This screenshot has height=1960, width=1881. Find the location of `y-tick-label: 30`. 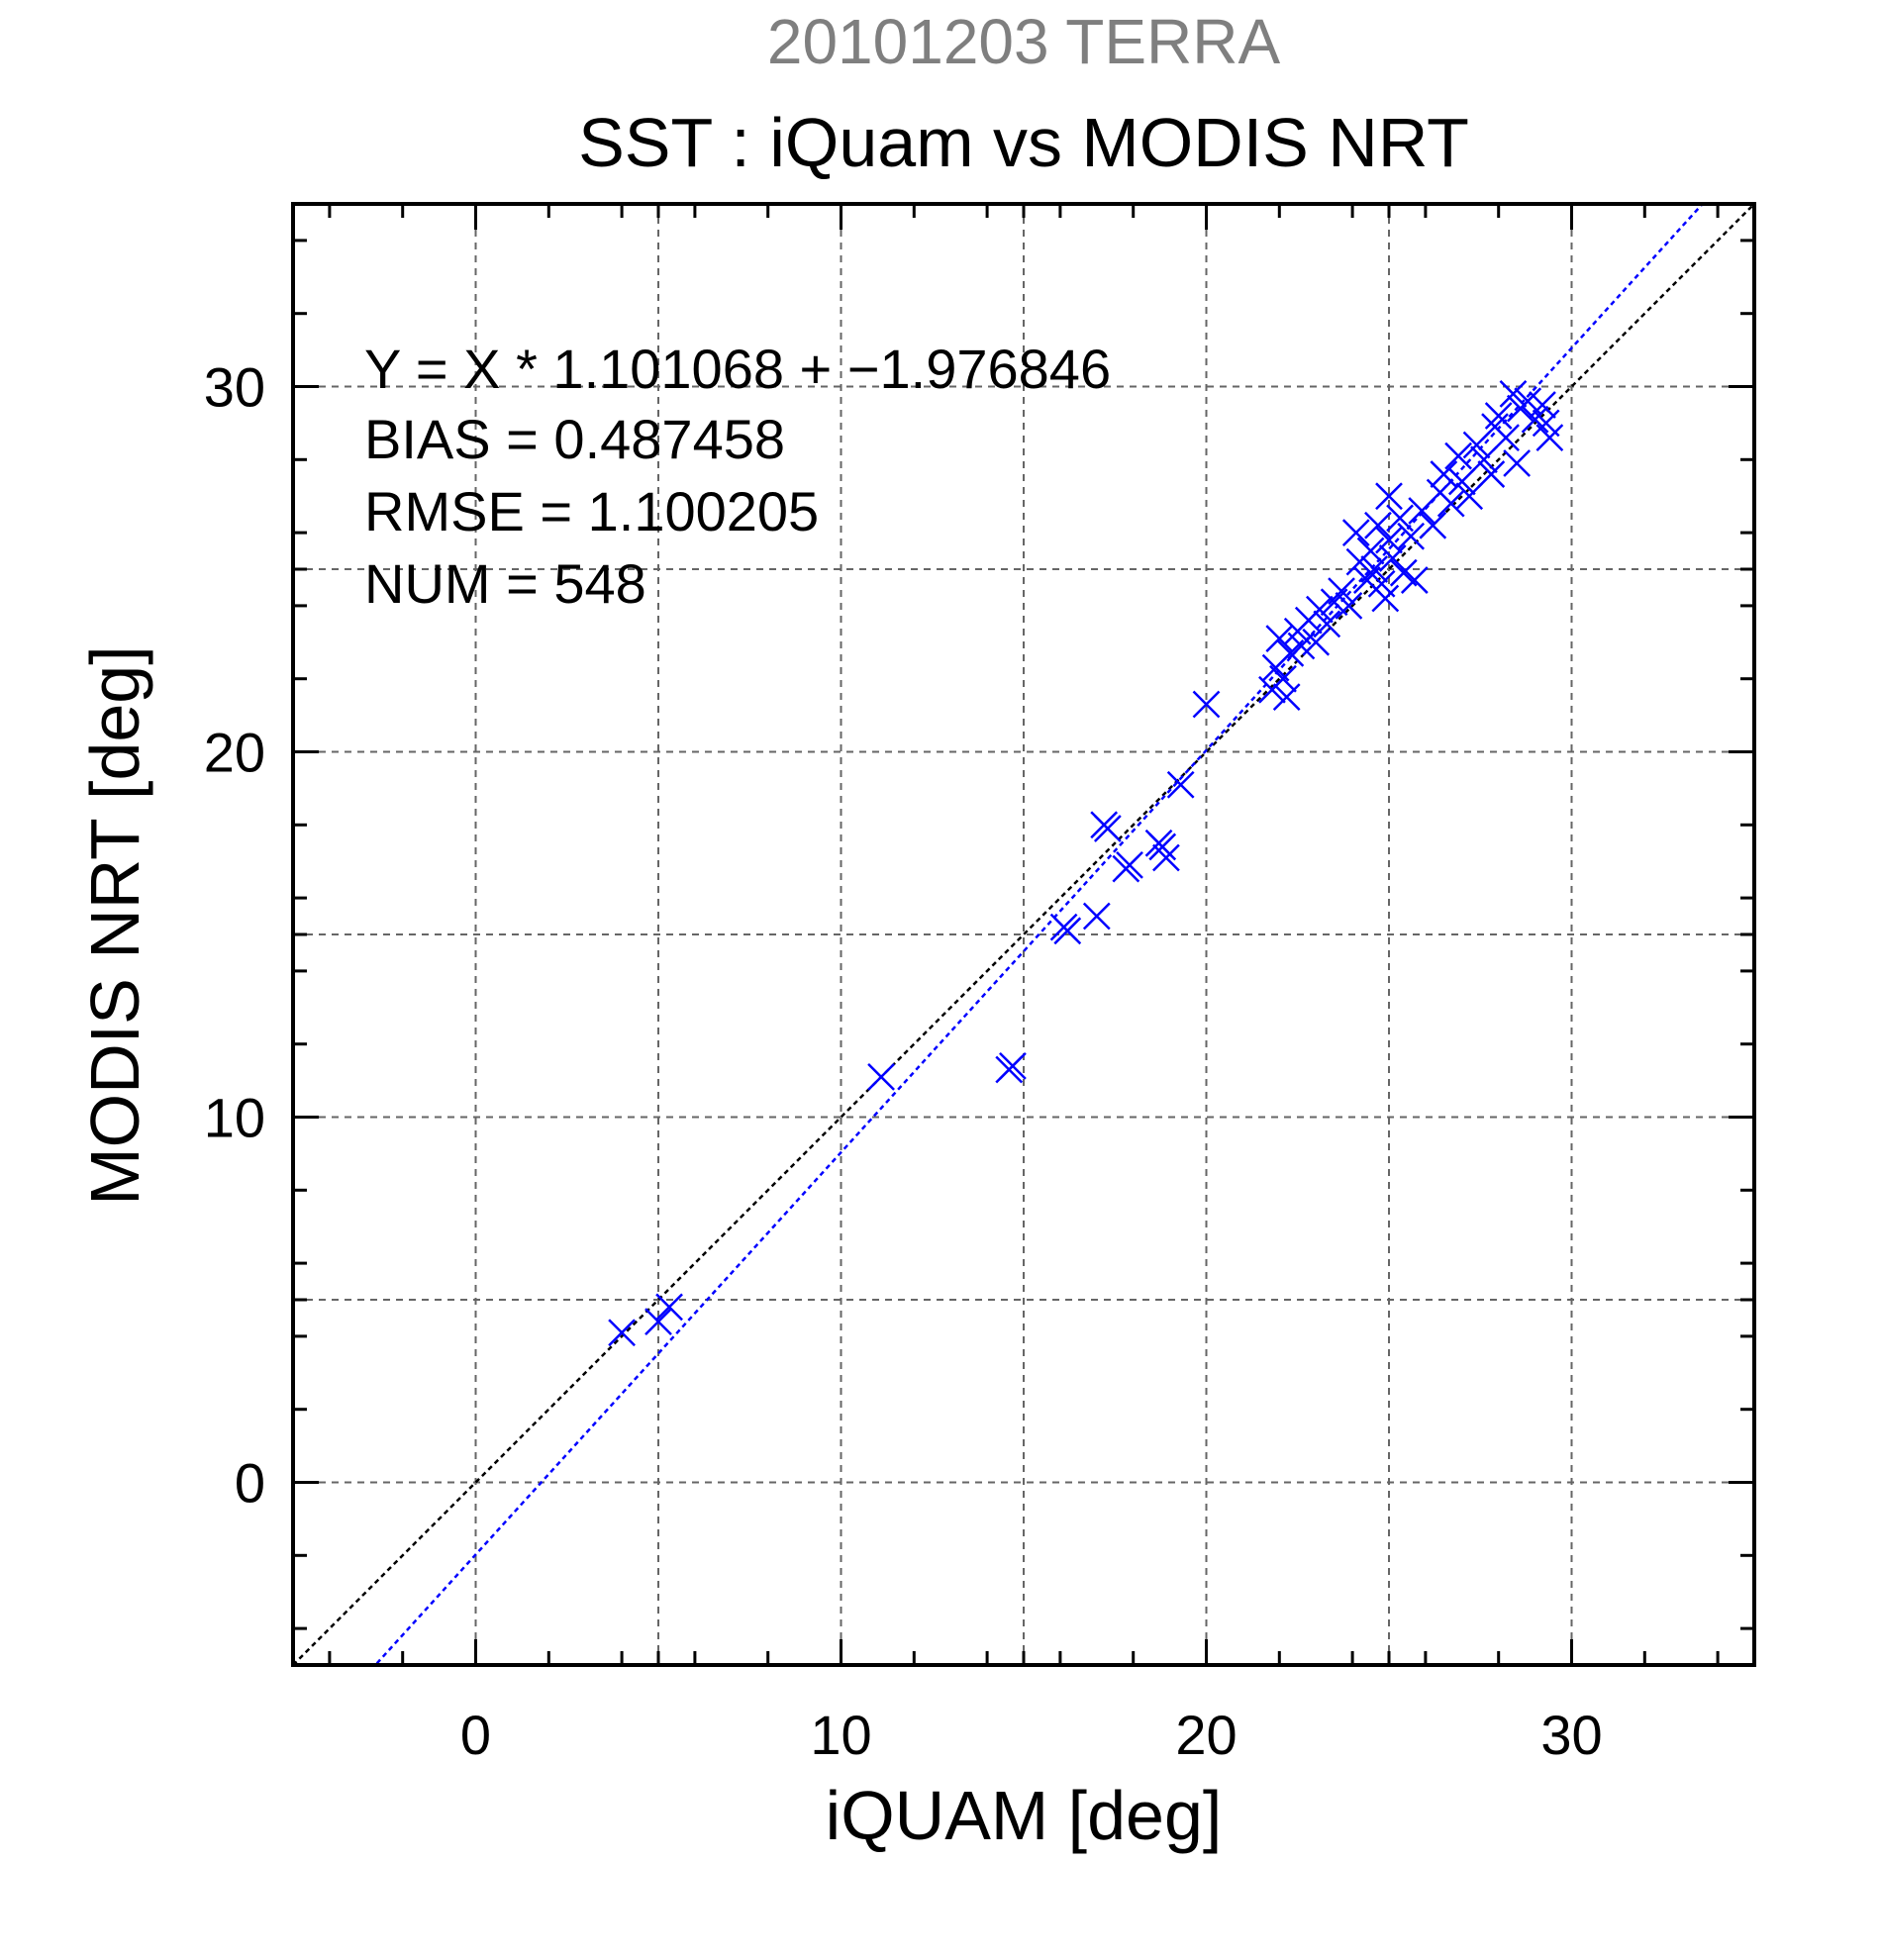

y-tick-label: 30 is located at coordinates (235, 387).